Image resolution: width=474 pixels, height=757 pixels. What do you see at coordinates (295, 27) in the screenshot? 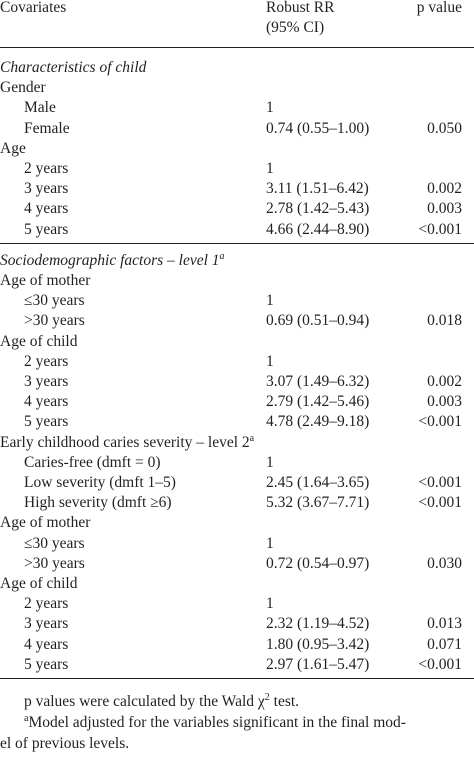
I see `header-rr: (95% CI)` at bounding box center [295, 27].